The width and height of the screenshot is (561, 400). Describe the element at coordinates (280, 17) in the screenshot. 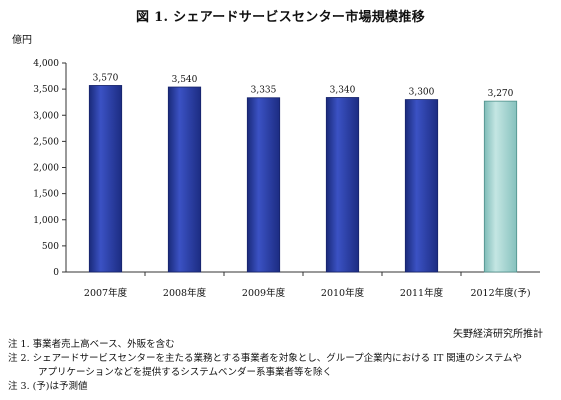

I see `chart-title: 図 1. シェアードサービスセンター市場規模推移` at that location.